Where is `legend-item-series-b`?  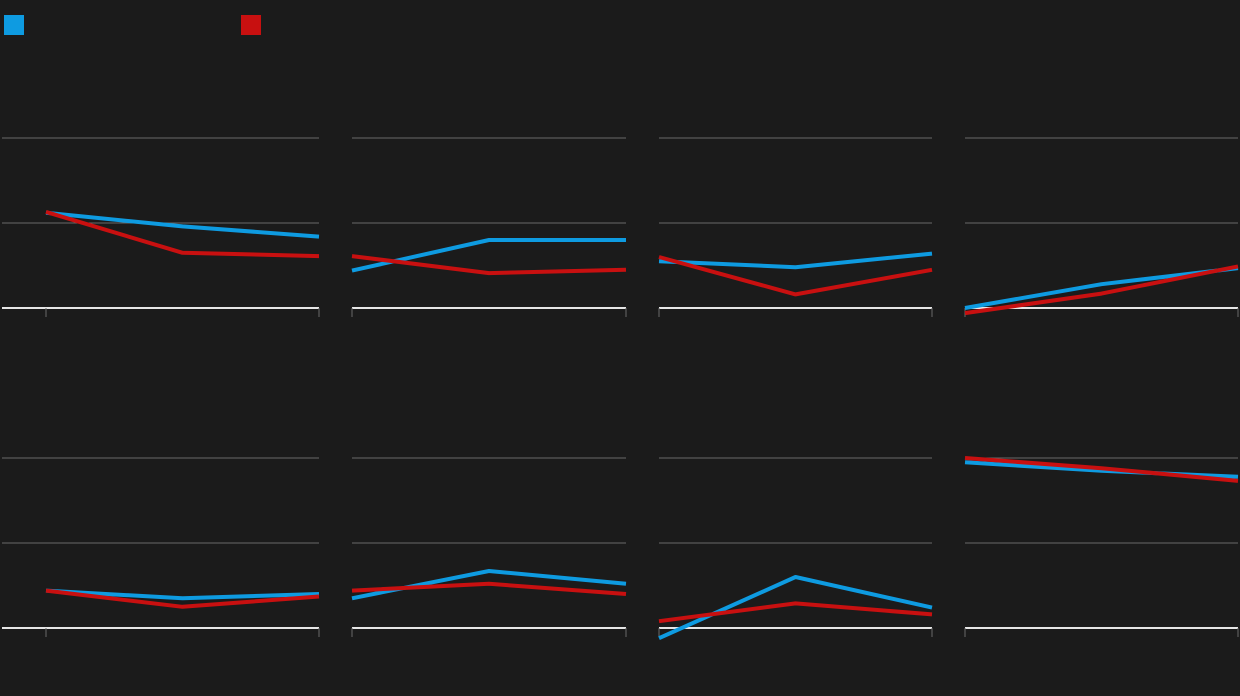
legend-item-series-b is located at coordinates (255, 25).